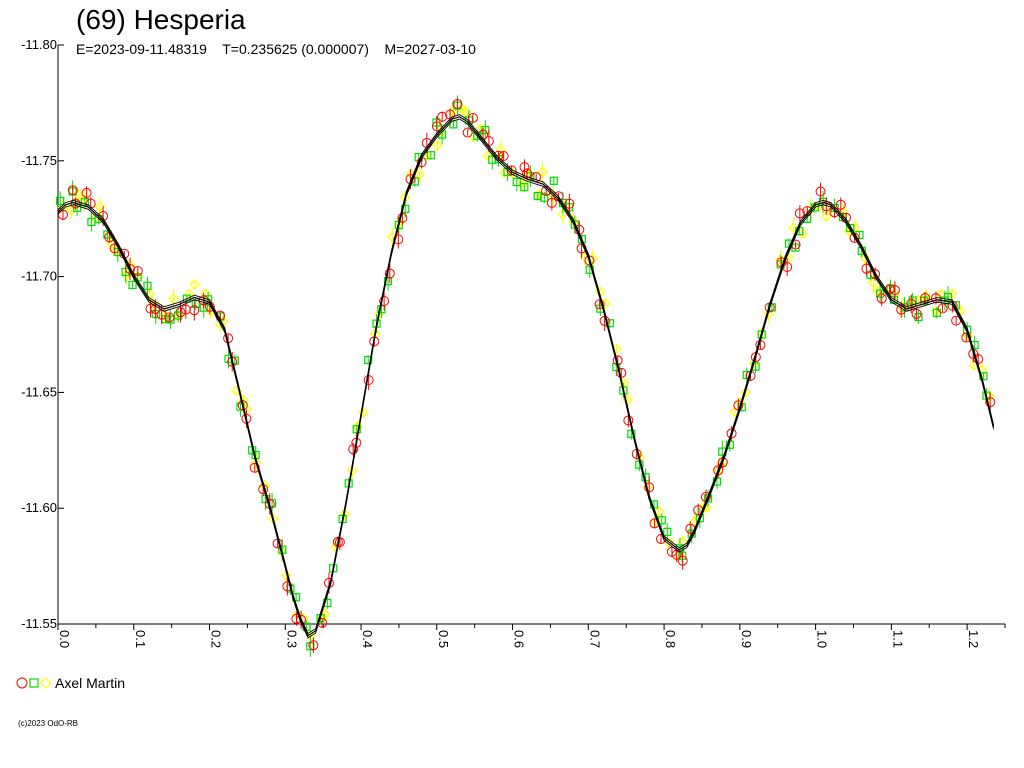 The height and width of the screenshot is (768, 1024). I want to click on x-tick-label: 0.1, so click(140, 639).